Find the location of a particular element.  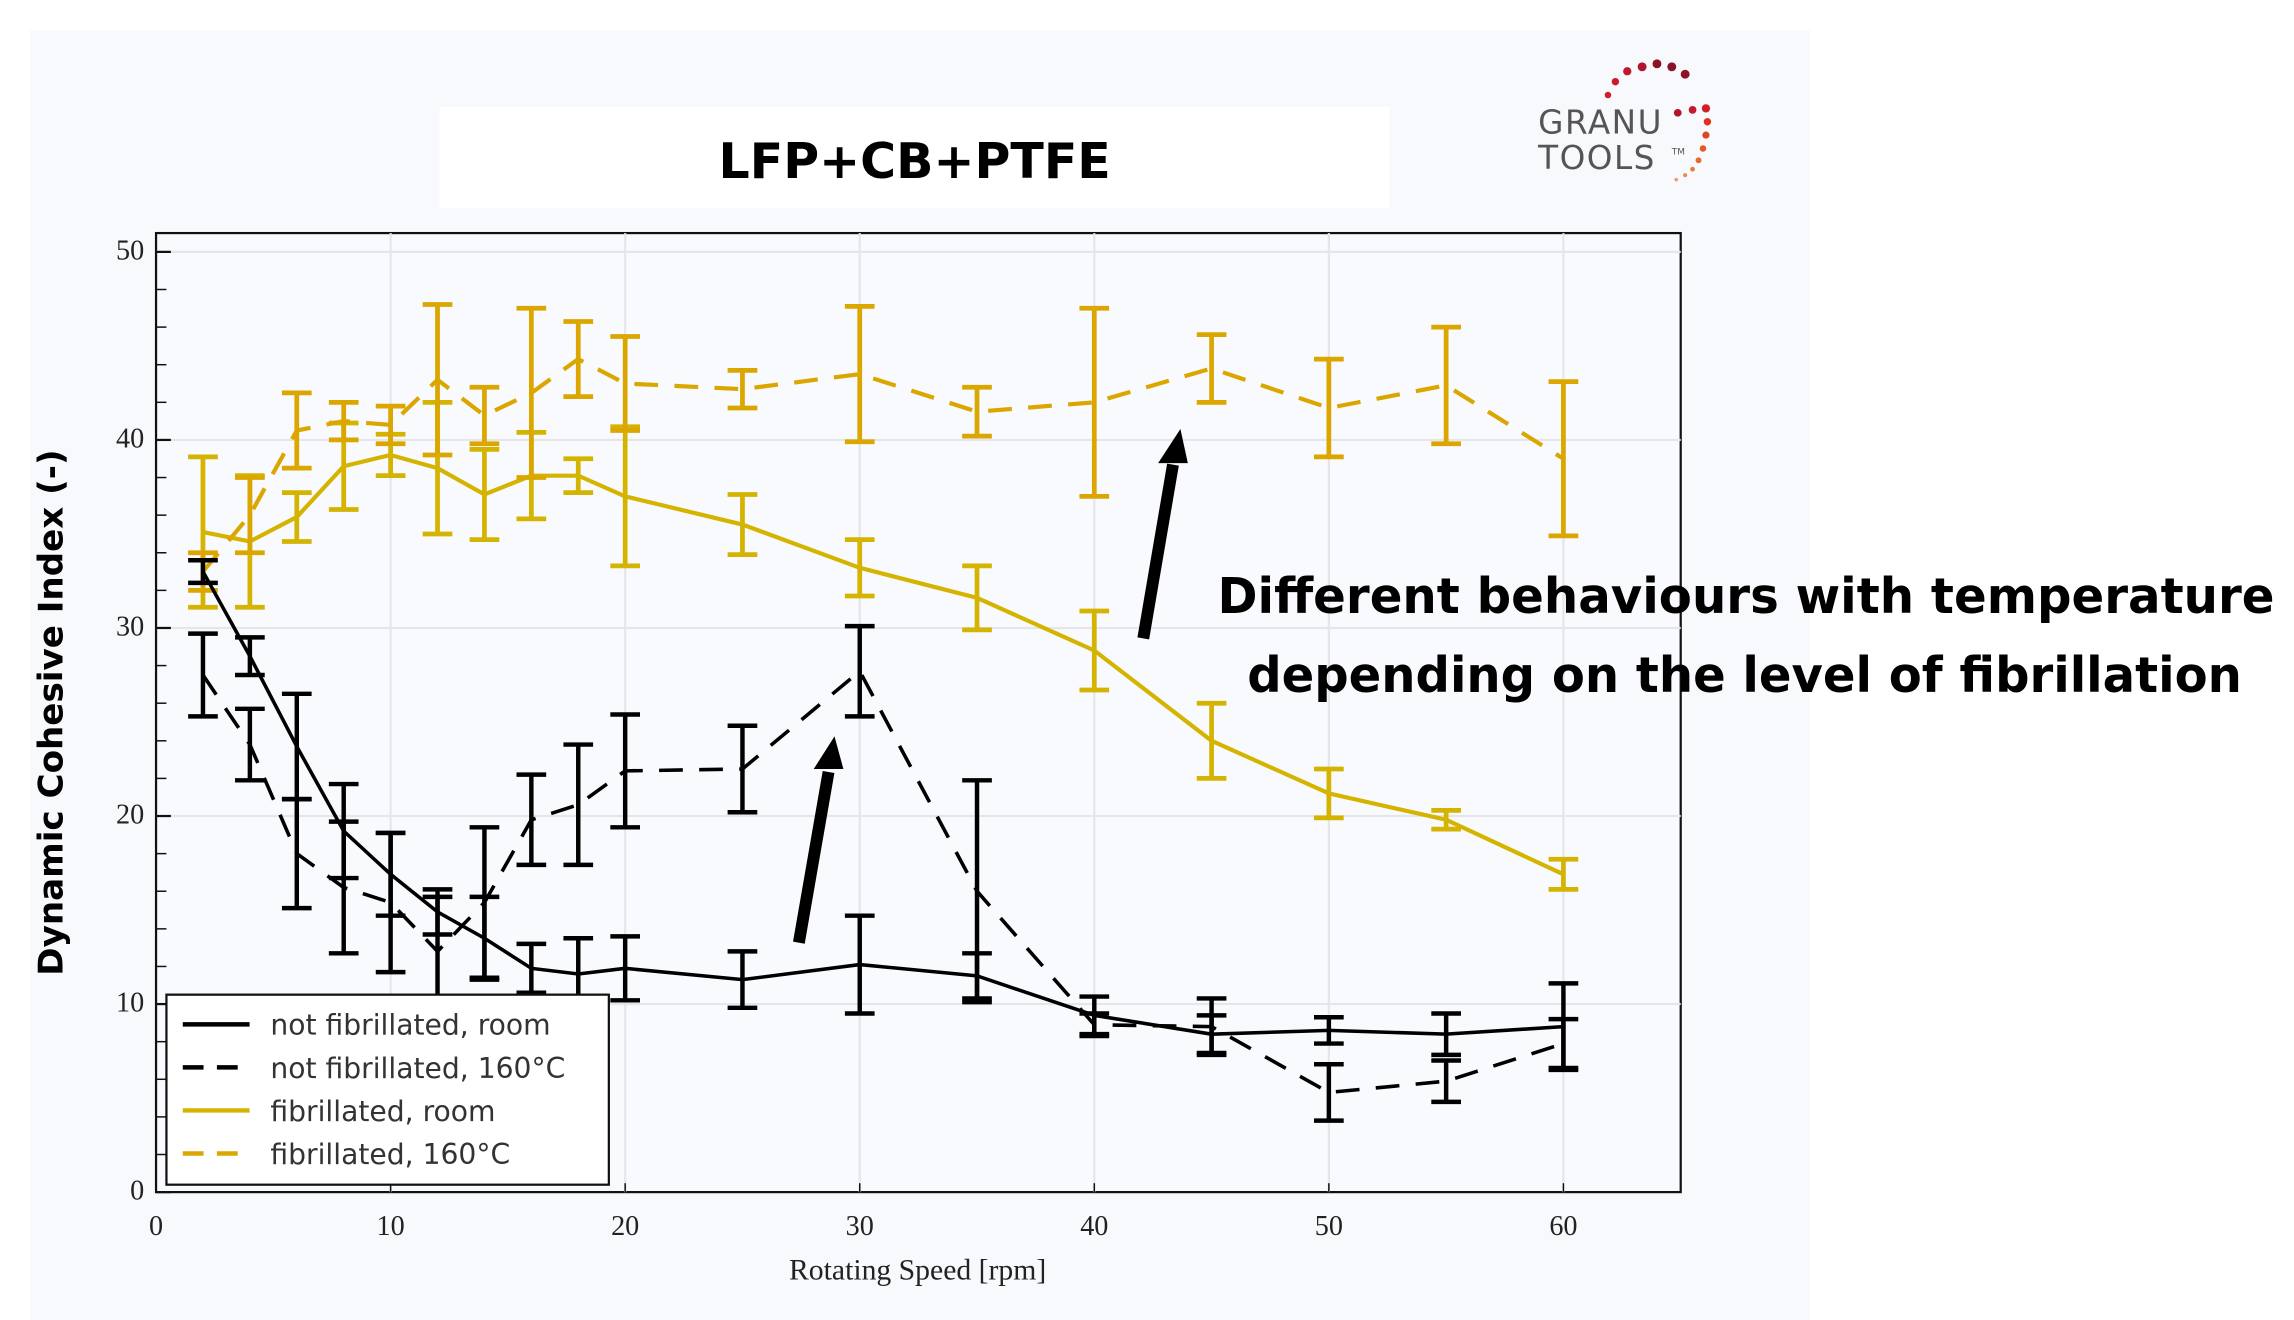

x-tick-label: 40 is located at coordinates (1094, 1226).